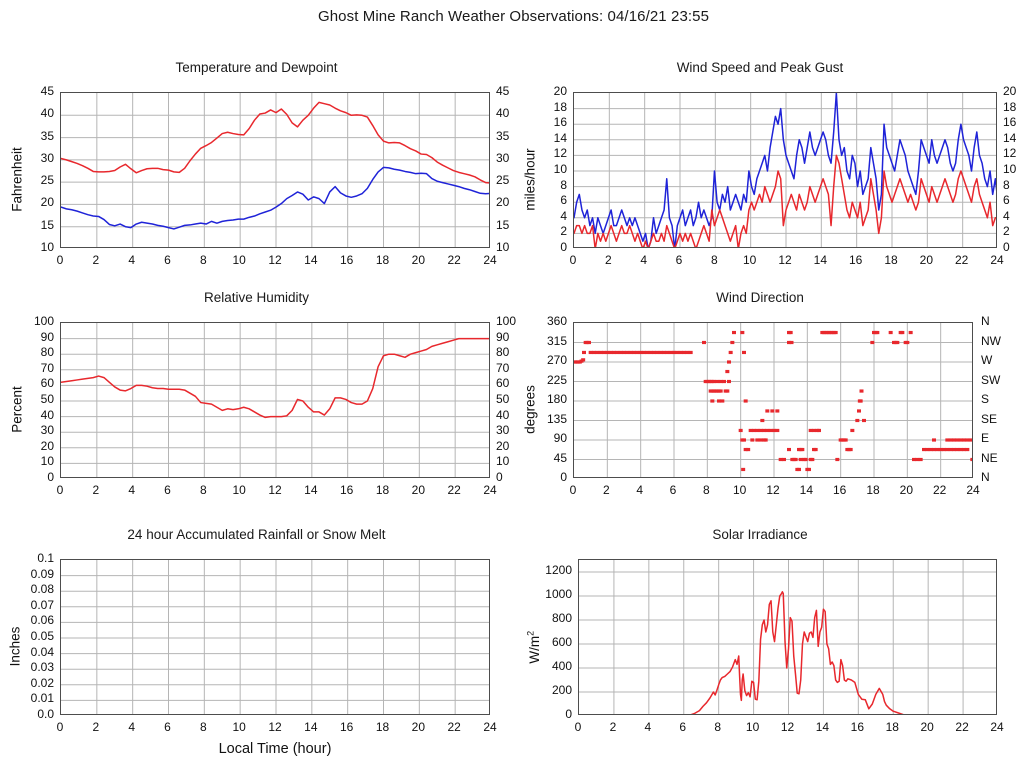 The image size is (1027, 772). What do you see at coordinates (561, 642) in the screenshot?
I see `y-tick-label: 600` at bounding box center [561, 642].